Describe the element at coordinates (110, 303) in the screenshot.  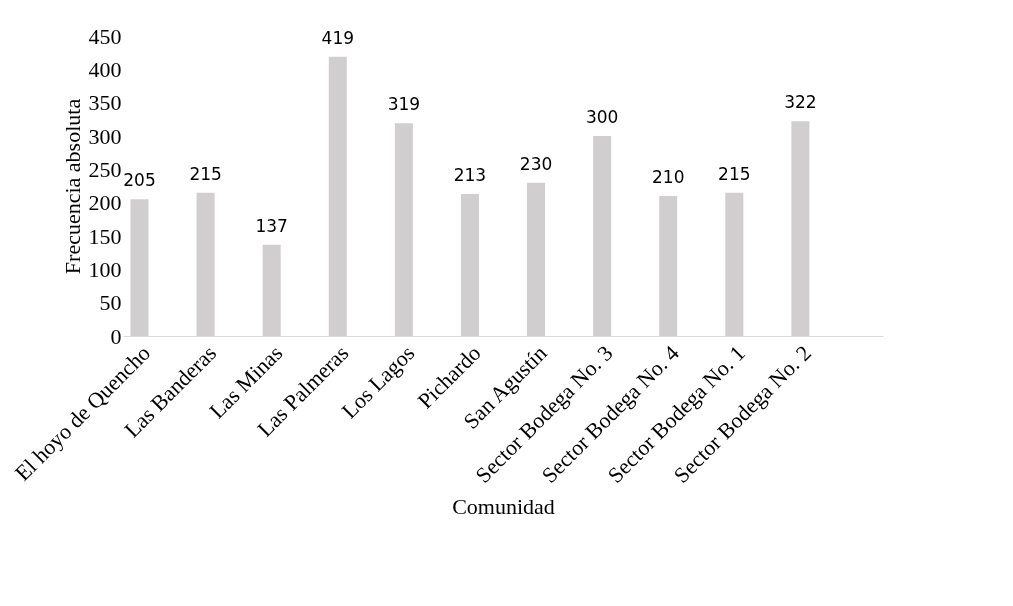
I see `y-tick-label: 50` at that location.